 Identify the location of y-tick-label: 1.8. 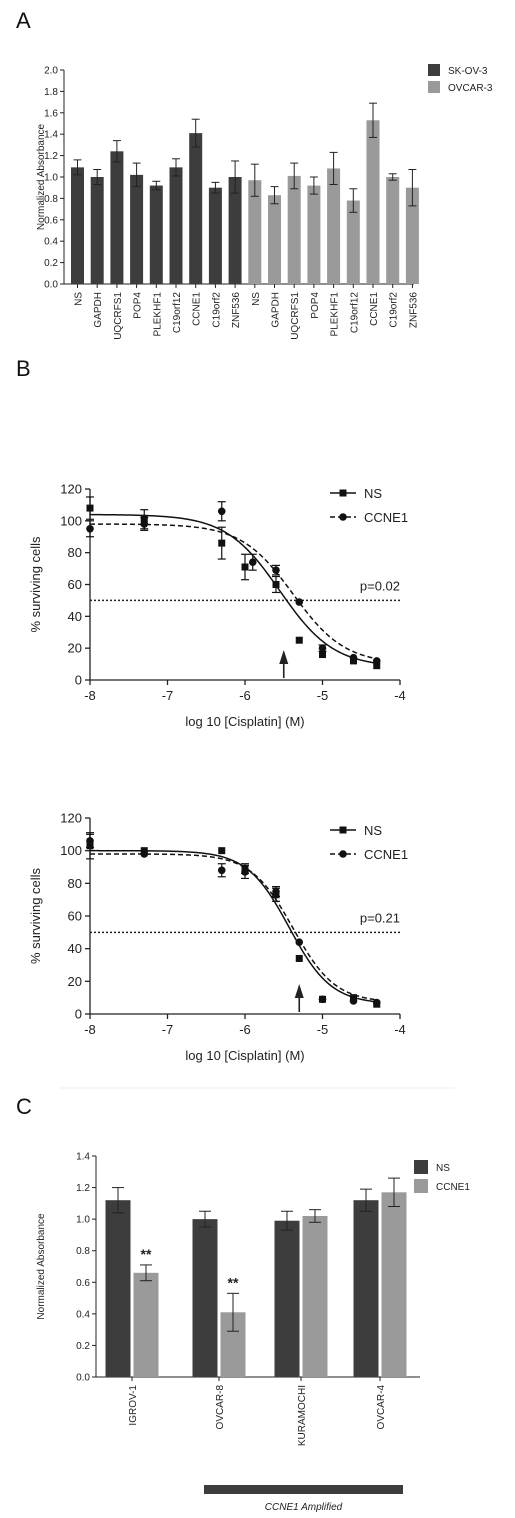
(51, 92).